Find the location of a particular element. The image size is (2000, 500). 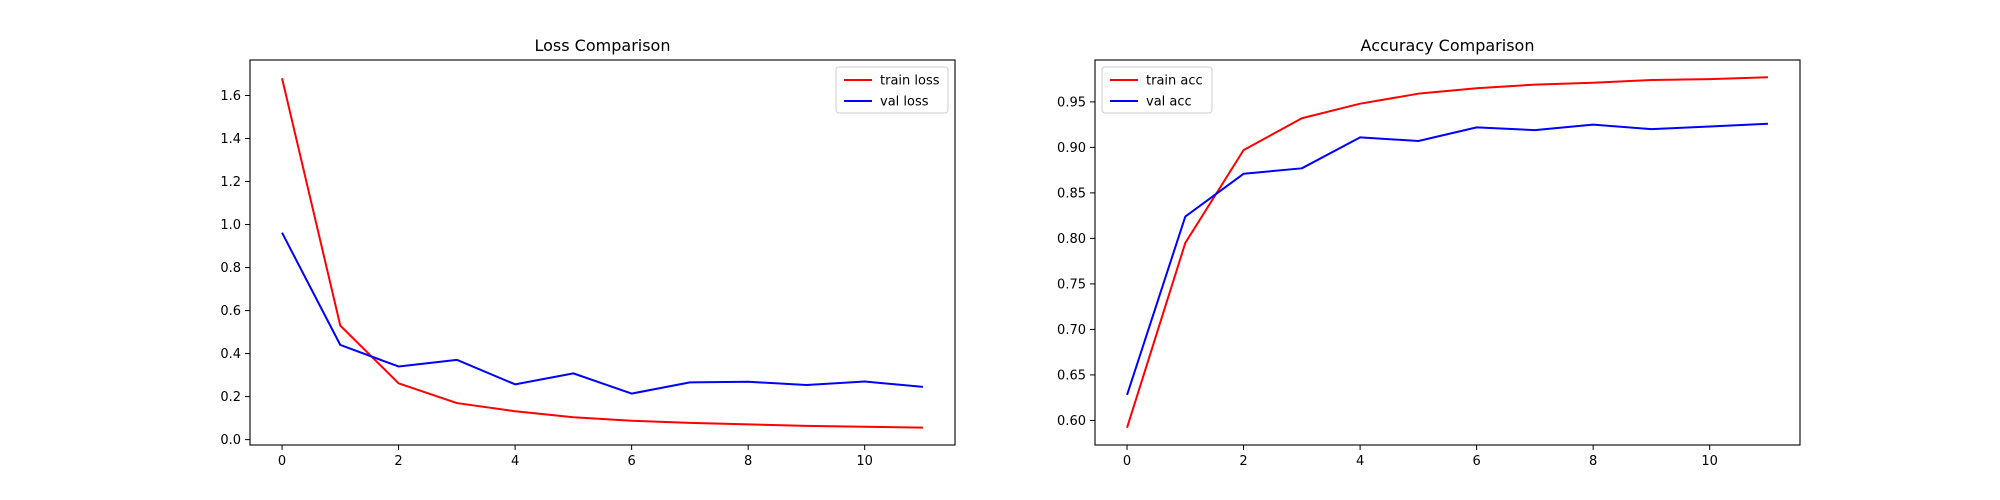

y-tick-label: 0.95 is located at coordinates (1071, 102).